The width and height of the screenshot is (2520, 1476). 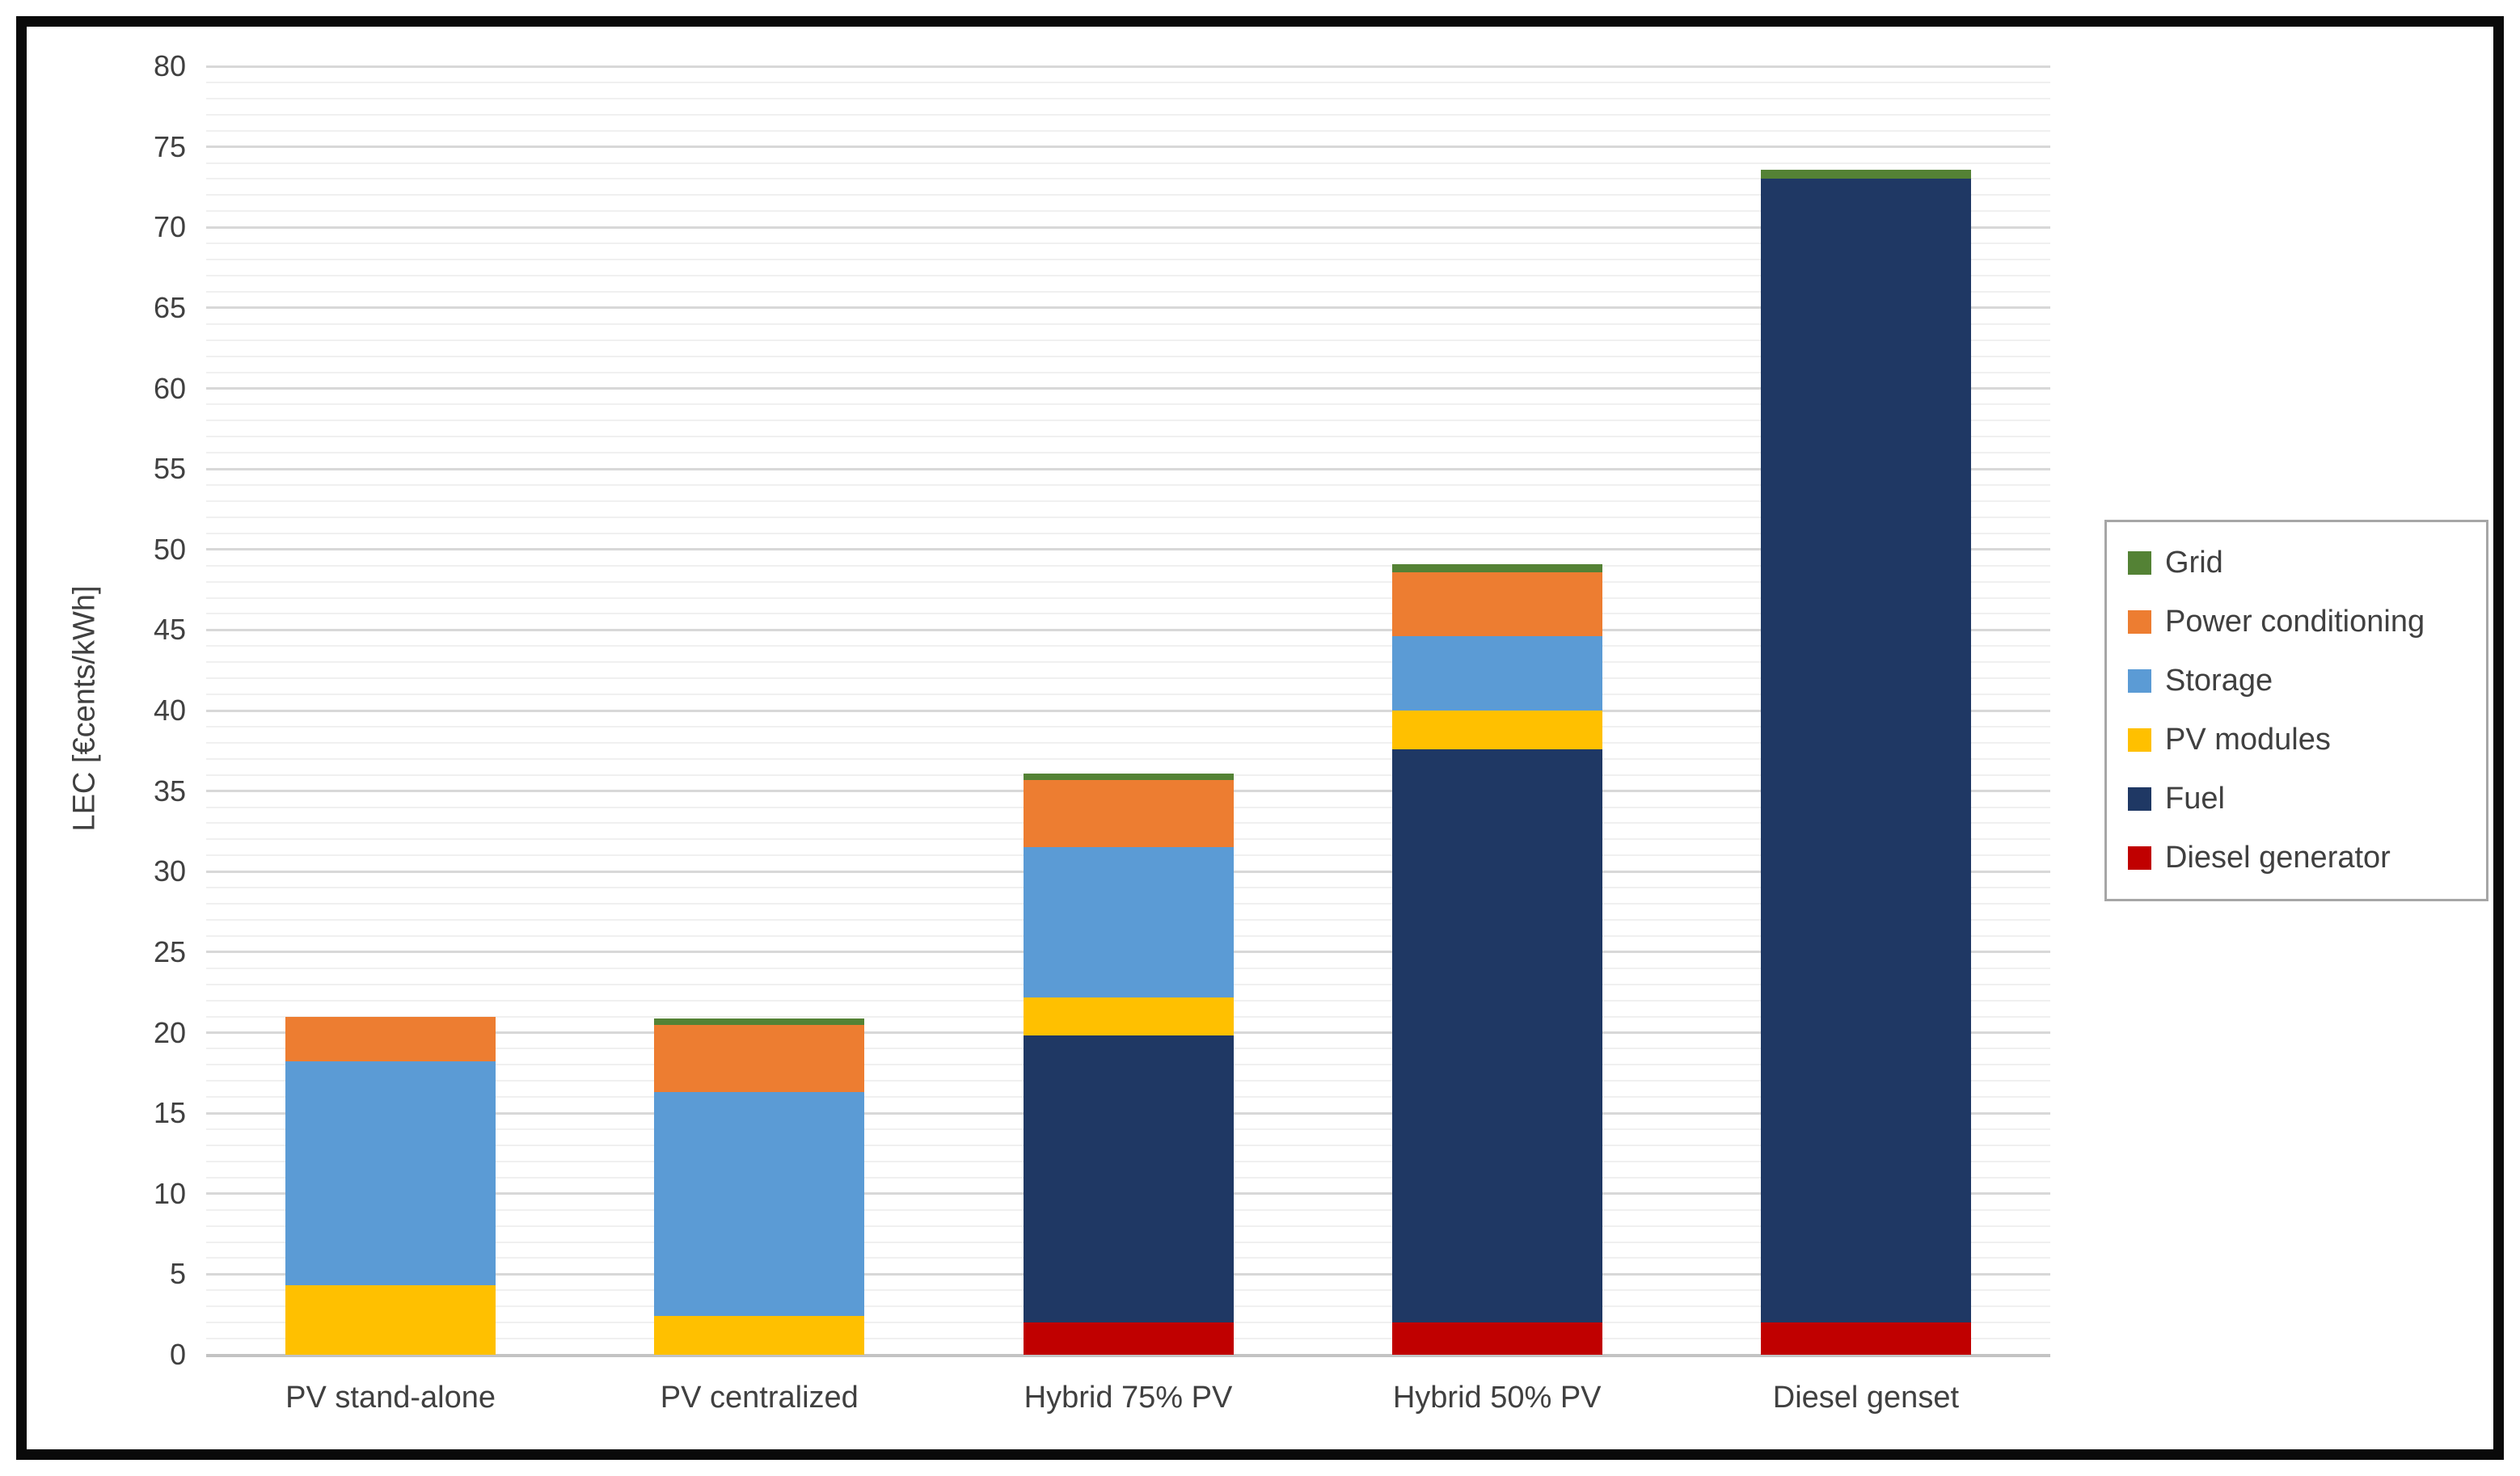 What do you see at coordinates (1865, 751) in the screenshot?
I see `bar-segment-fuel-diesel-genset` at bounding box center [1865, 751].